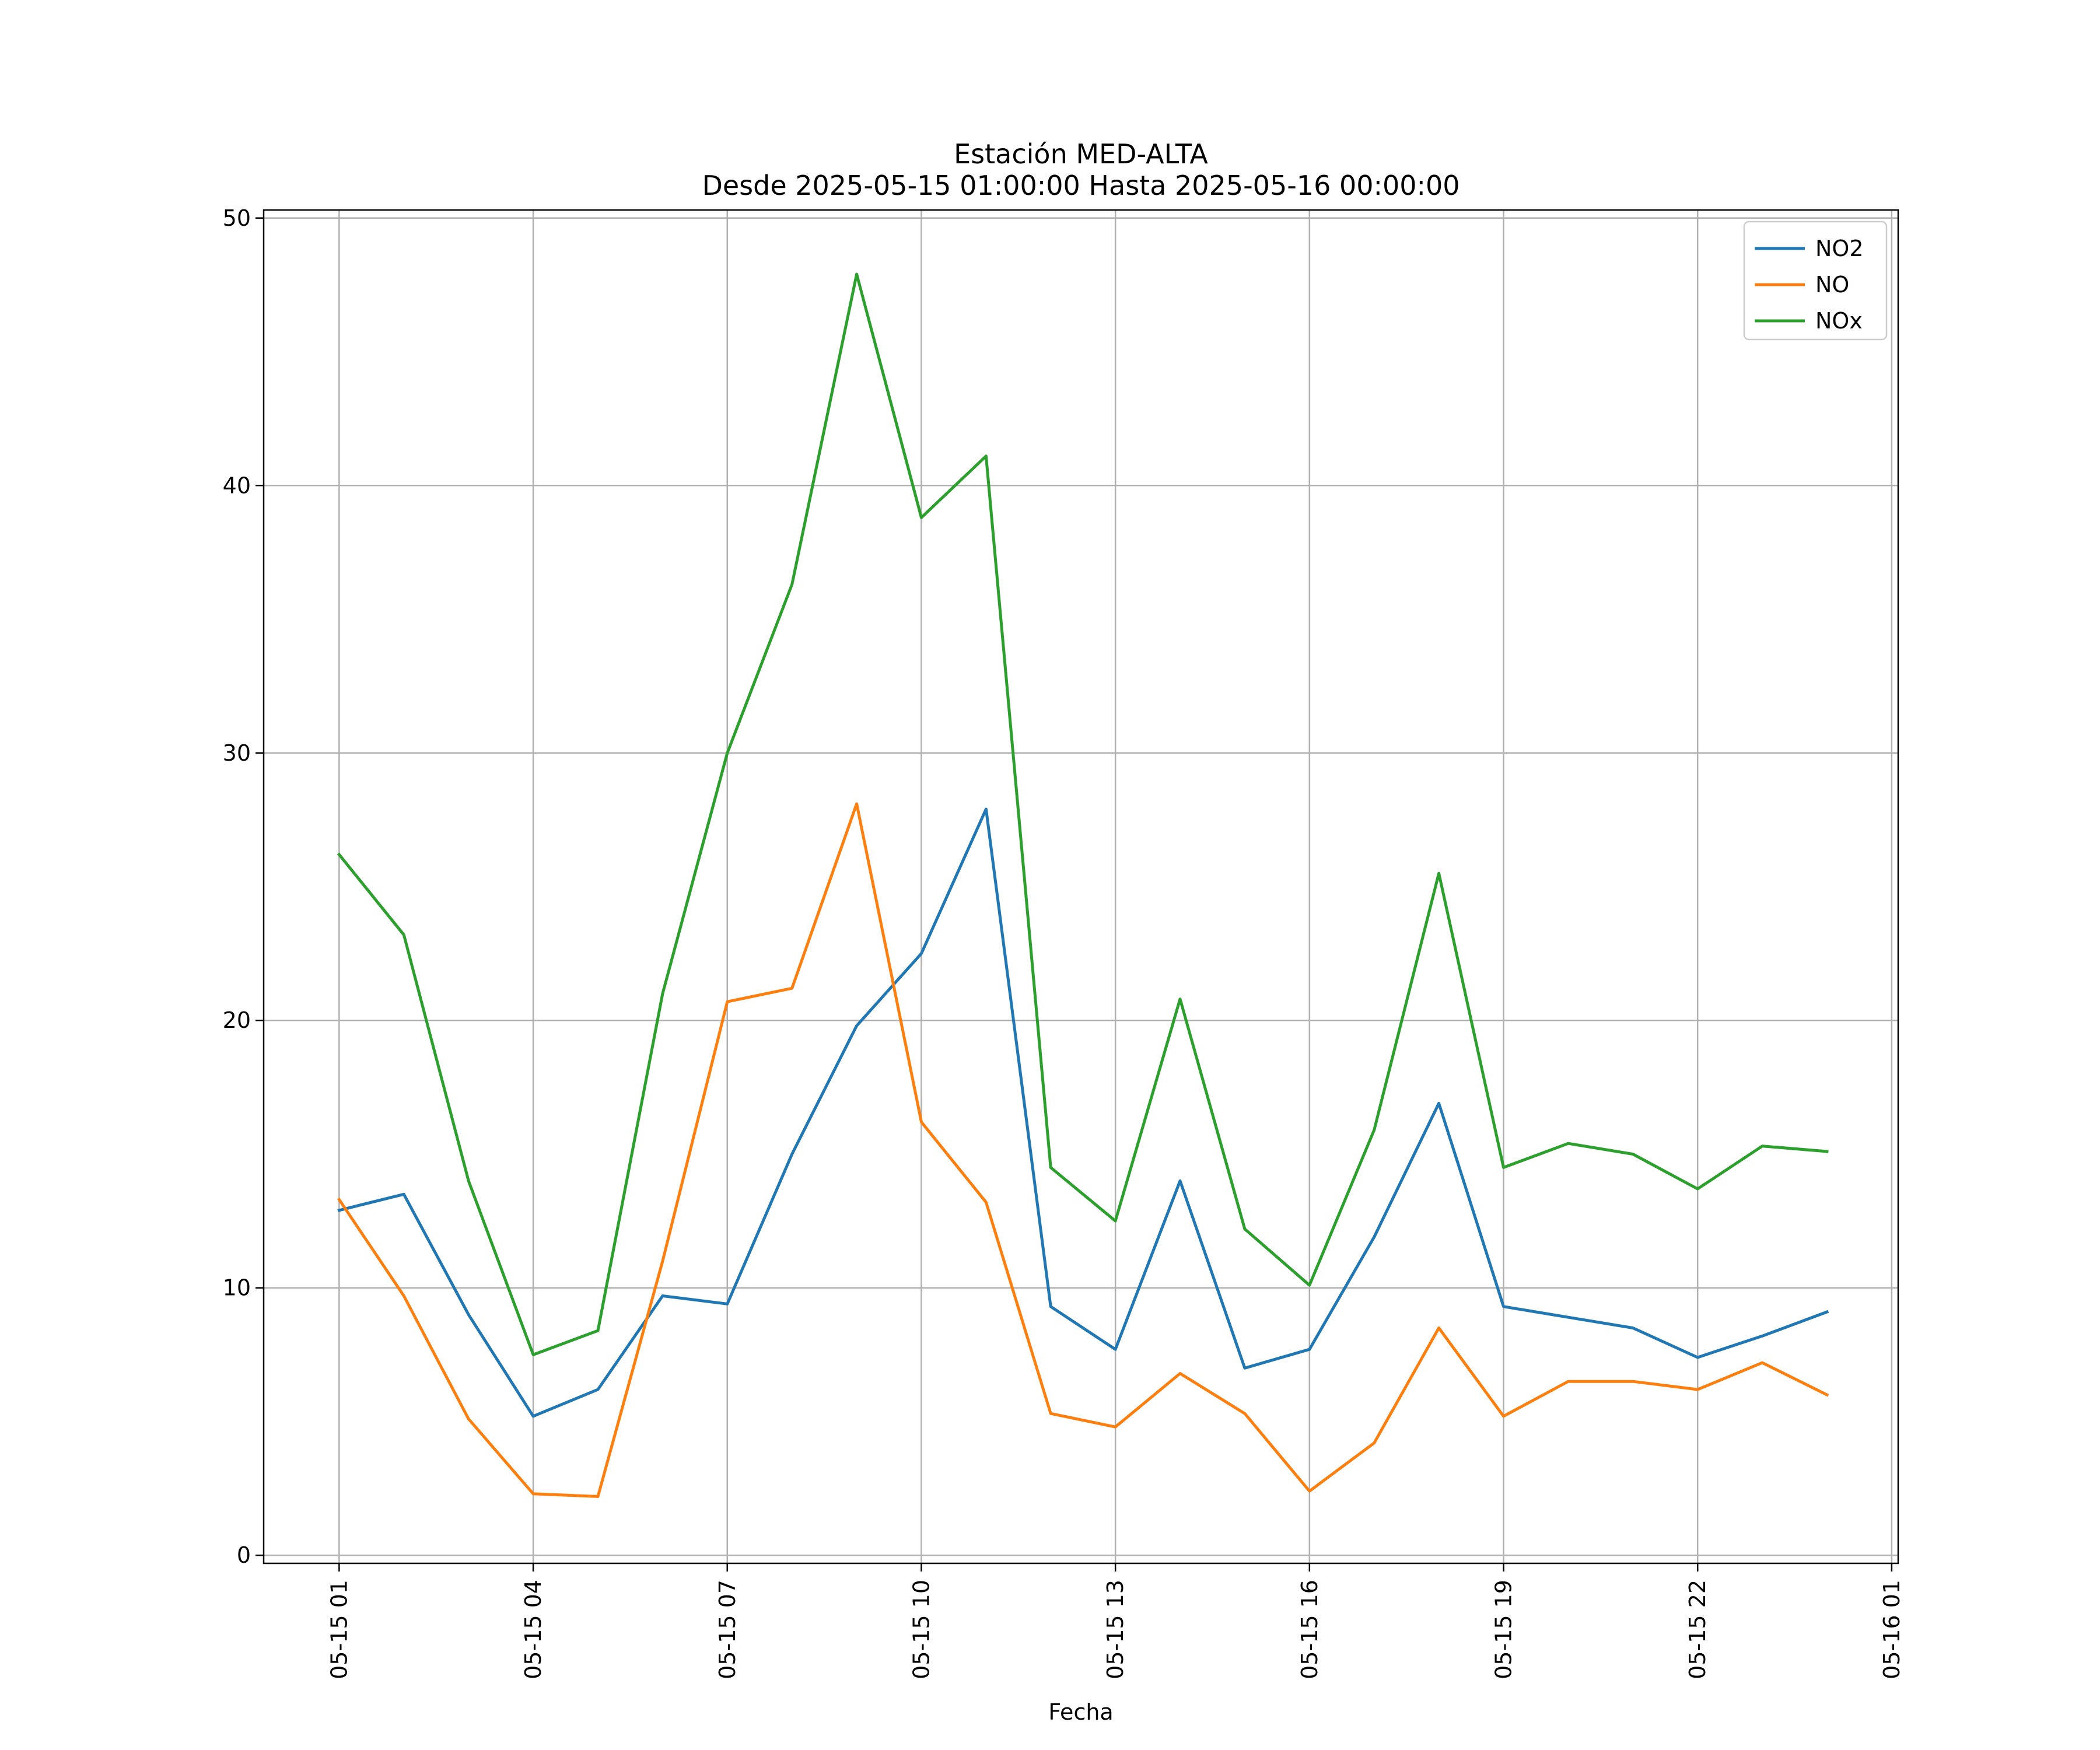 The width and height of the screenshot is (2100, 1750). What do you see at coordinates (921, 1629) in the screenshot?
I see `x-tick-label: 05-15 10` at bounding box center [921, 1629].